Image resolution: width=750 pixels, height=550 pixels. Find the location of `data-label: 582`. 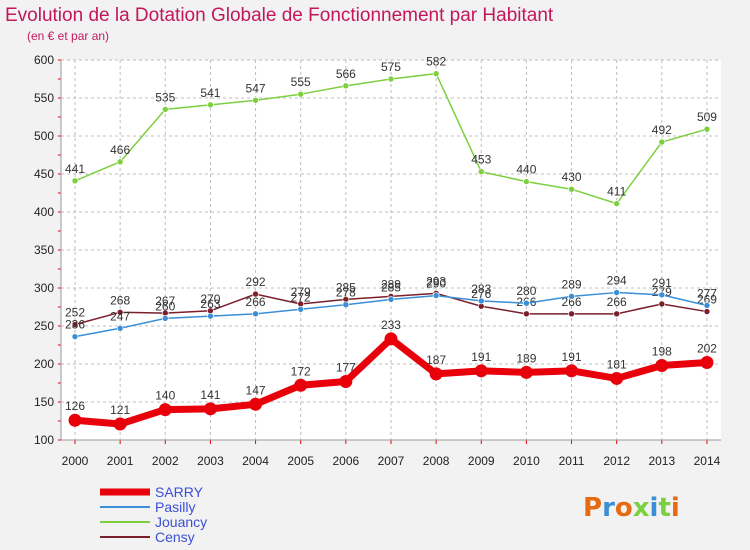

data-label: 582 is located at coordinates (436, 62).